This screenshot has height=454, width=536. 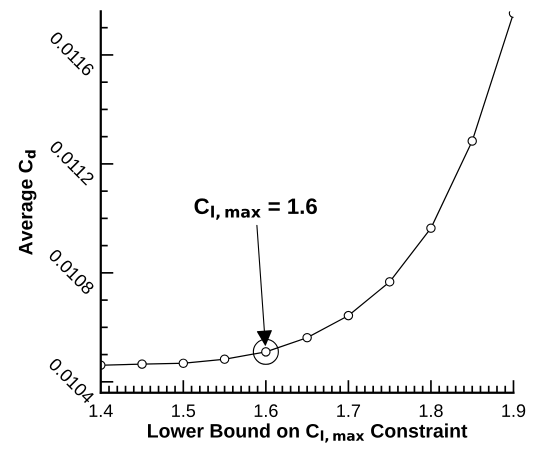 What do you see at coordinates (514, 411) in the screenshot?
I see `x-tick-label: 1.9` at bounding box center [514, 411].